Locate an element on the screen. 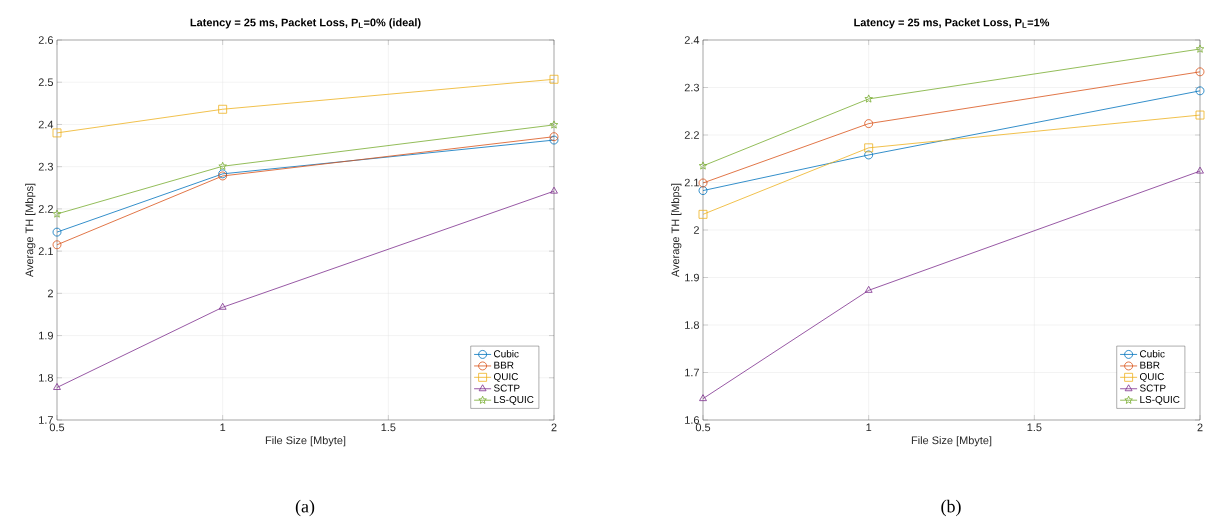 The image size is (1207, 527). y-tick-label: 2.5 is located at coordinates (46, 82).